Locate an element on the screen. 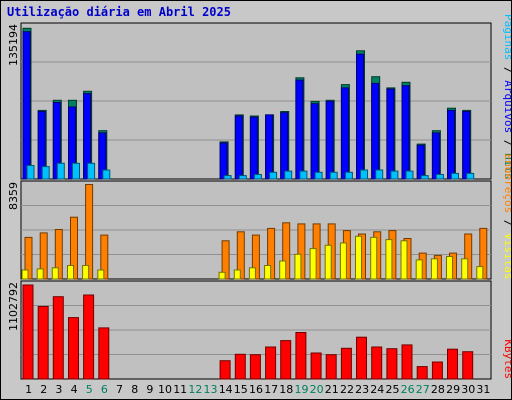 The width and height of the screenshot is (512, 400). x-tick-label-day-1: 1 is located at coordinates (28, 389).